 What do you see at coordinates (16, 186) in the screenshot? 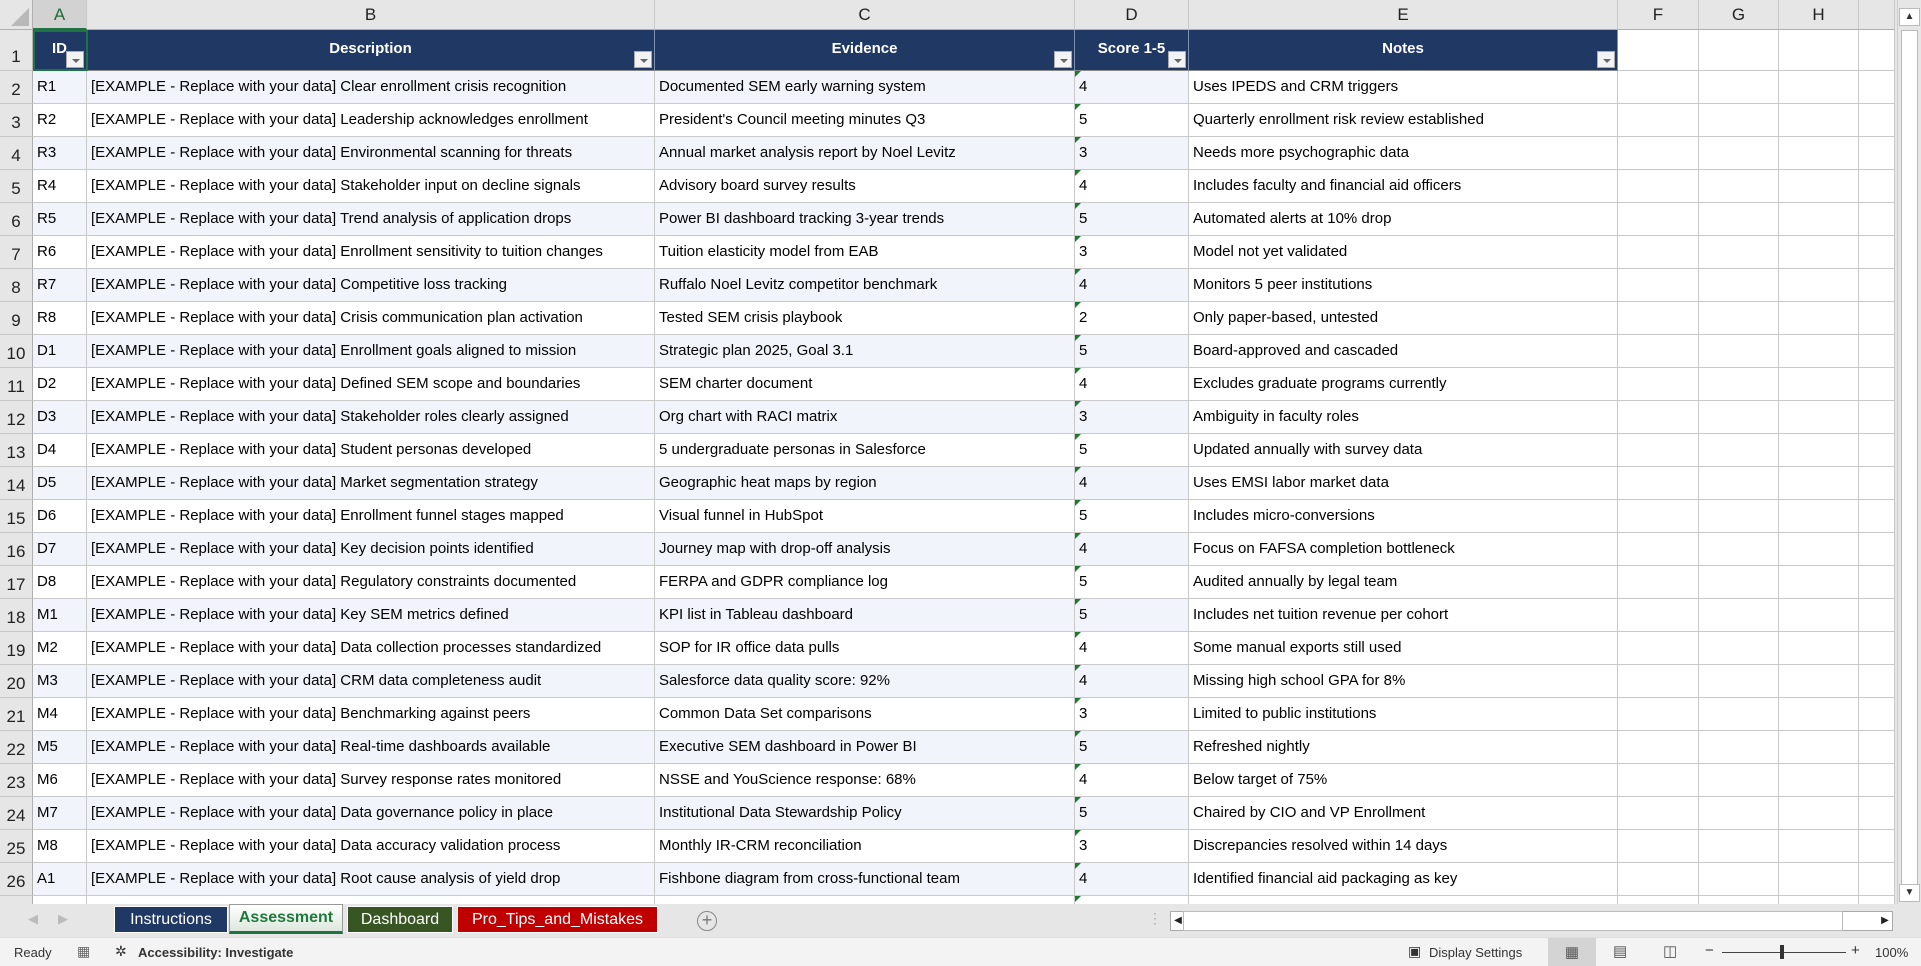
I see `row-header-5: 5` at bounding box center [16, 186].